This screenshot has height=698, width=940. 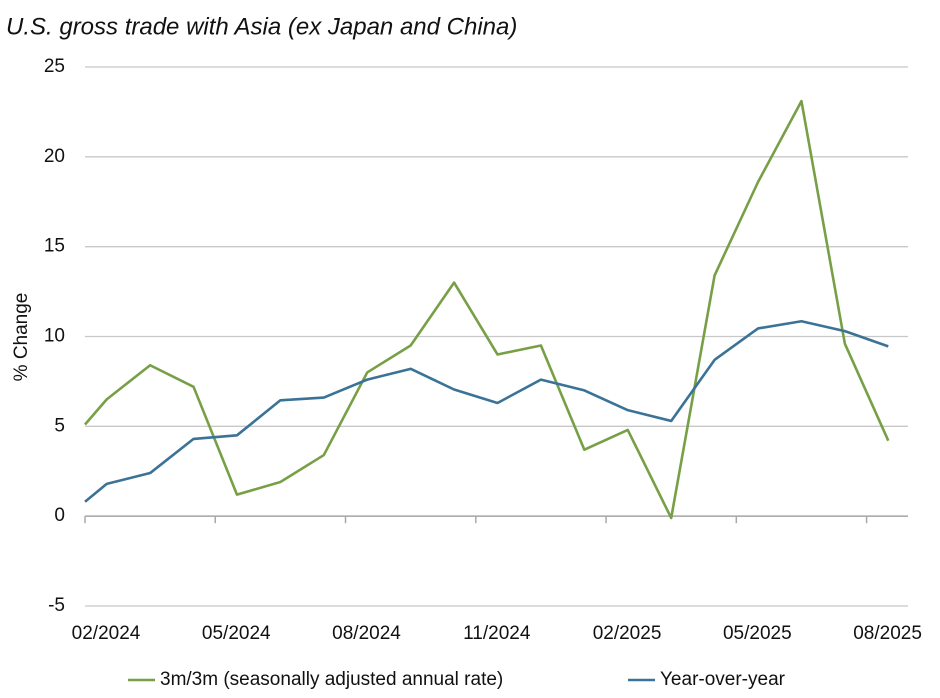 I want to click on x-tick-label: 02/2025, so click(x=627, y=633).